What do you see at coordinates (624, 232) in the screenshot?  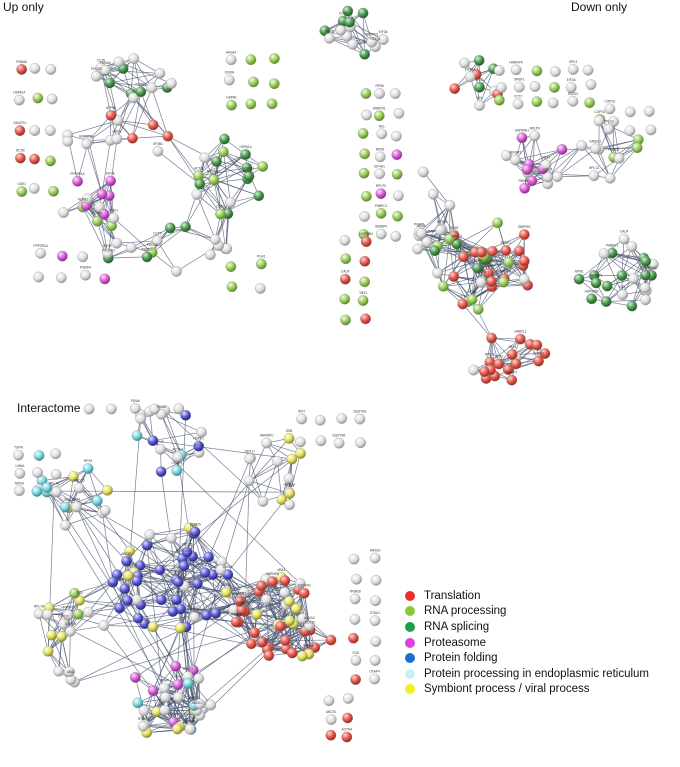 I see `node-label: CALR` at bounding box center [624, 232].